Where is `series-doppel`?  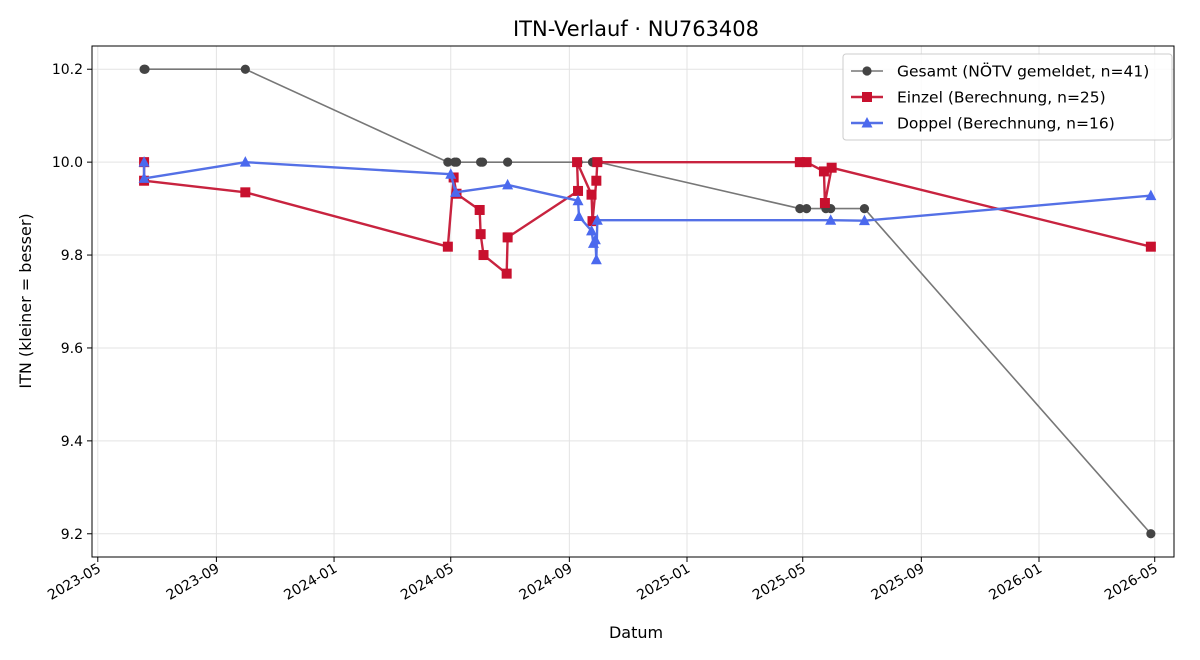 series-doppel is located at coordinates (647, 210).